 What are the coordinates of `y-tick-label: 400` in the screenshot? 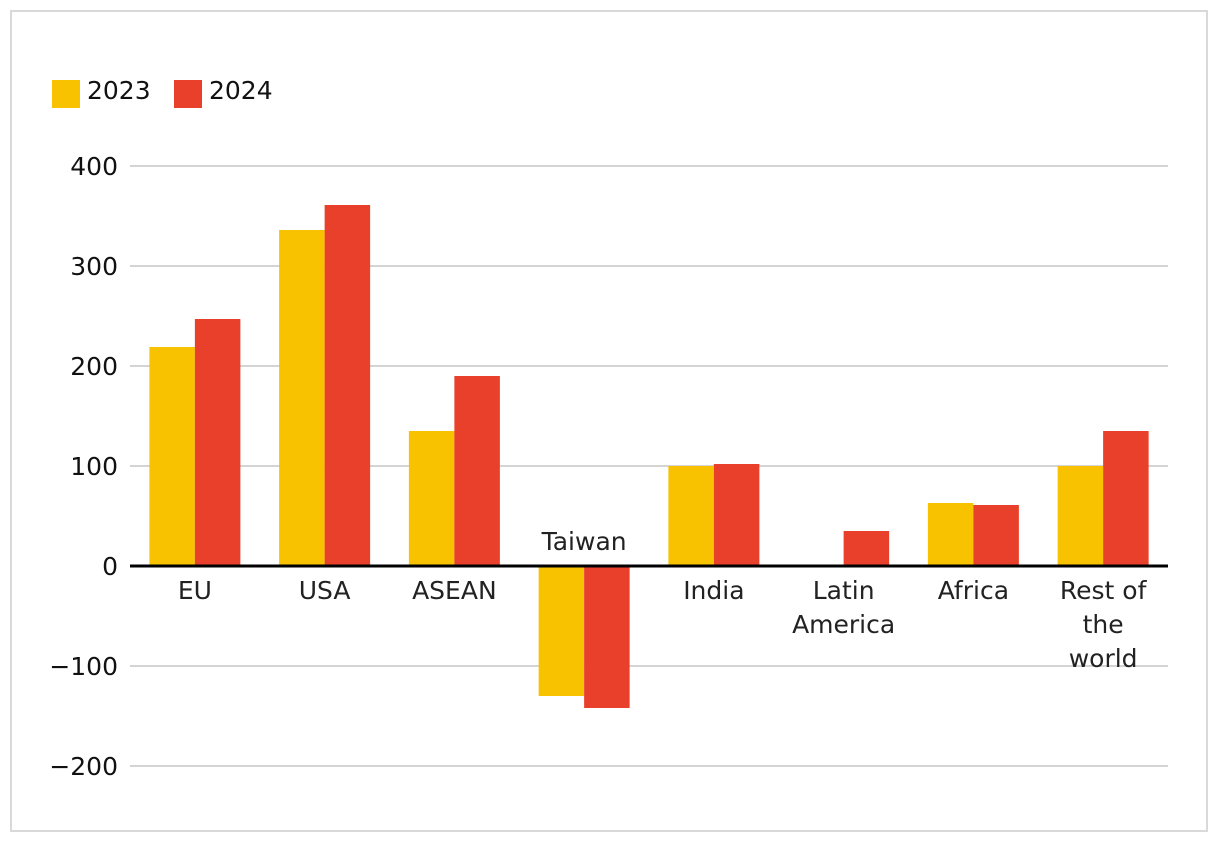 It's located at (94, 166).